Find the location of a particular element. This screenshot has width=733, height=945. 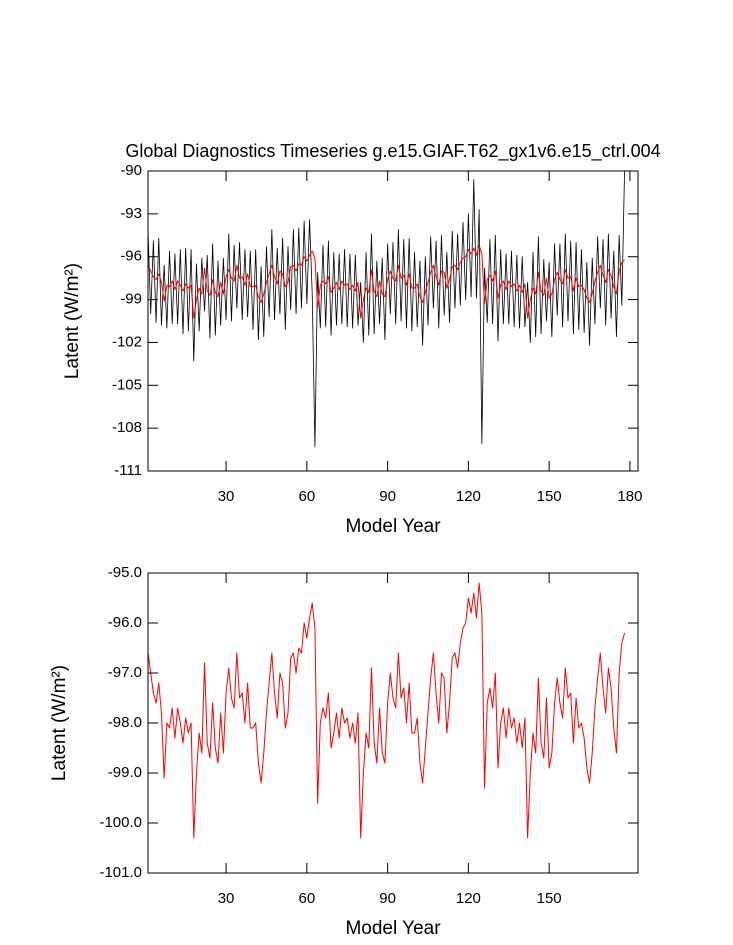

y-tick-label: -99 is located at coordinates (131, 299).